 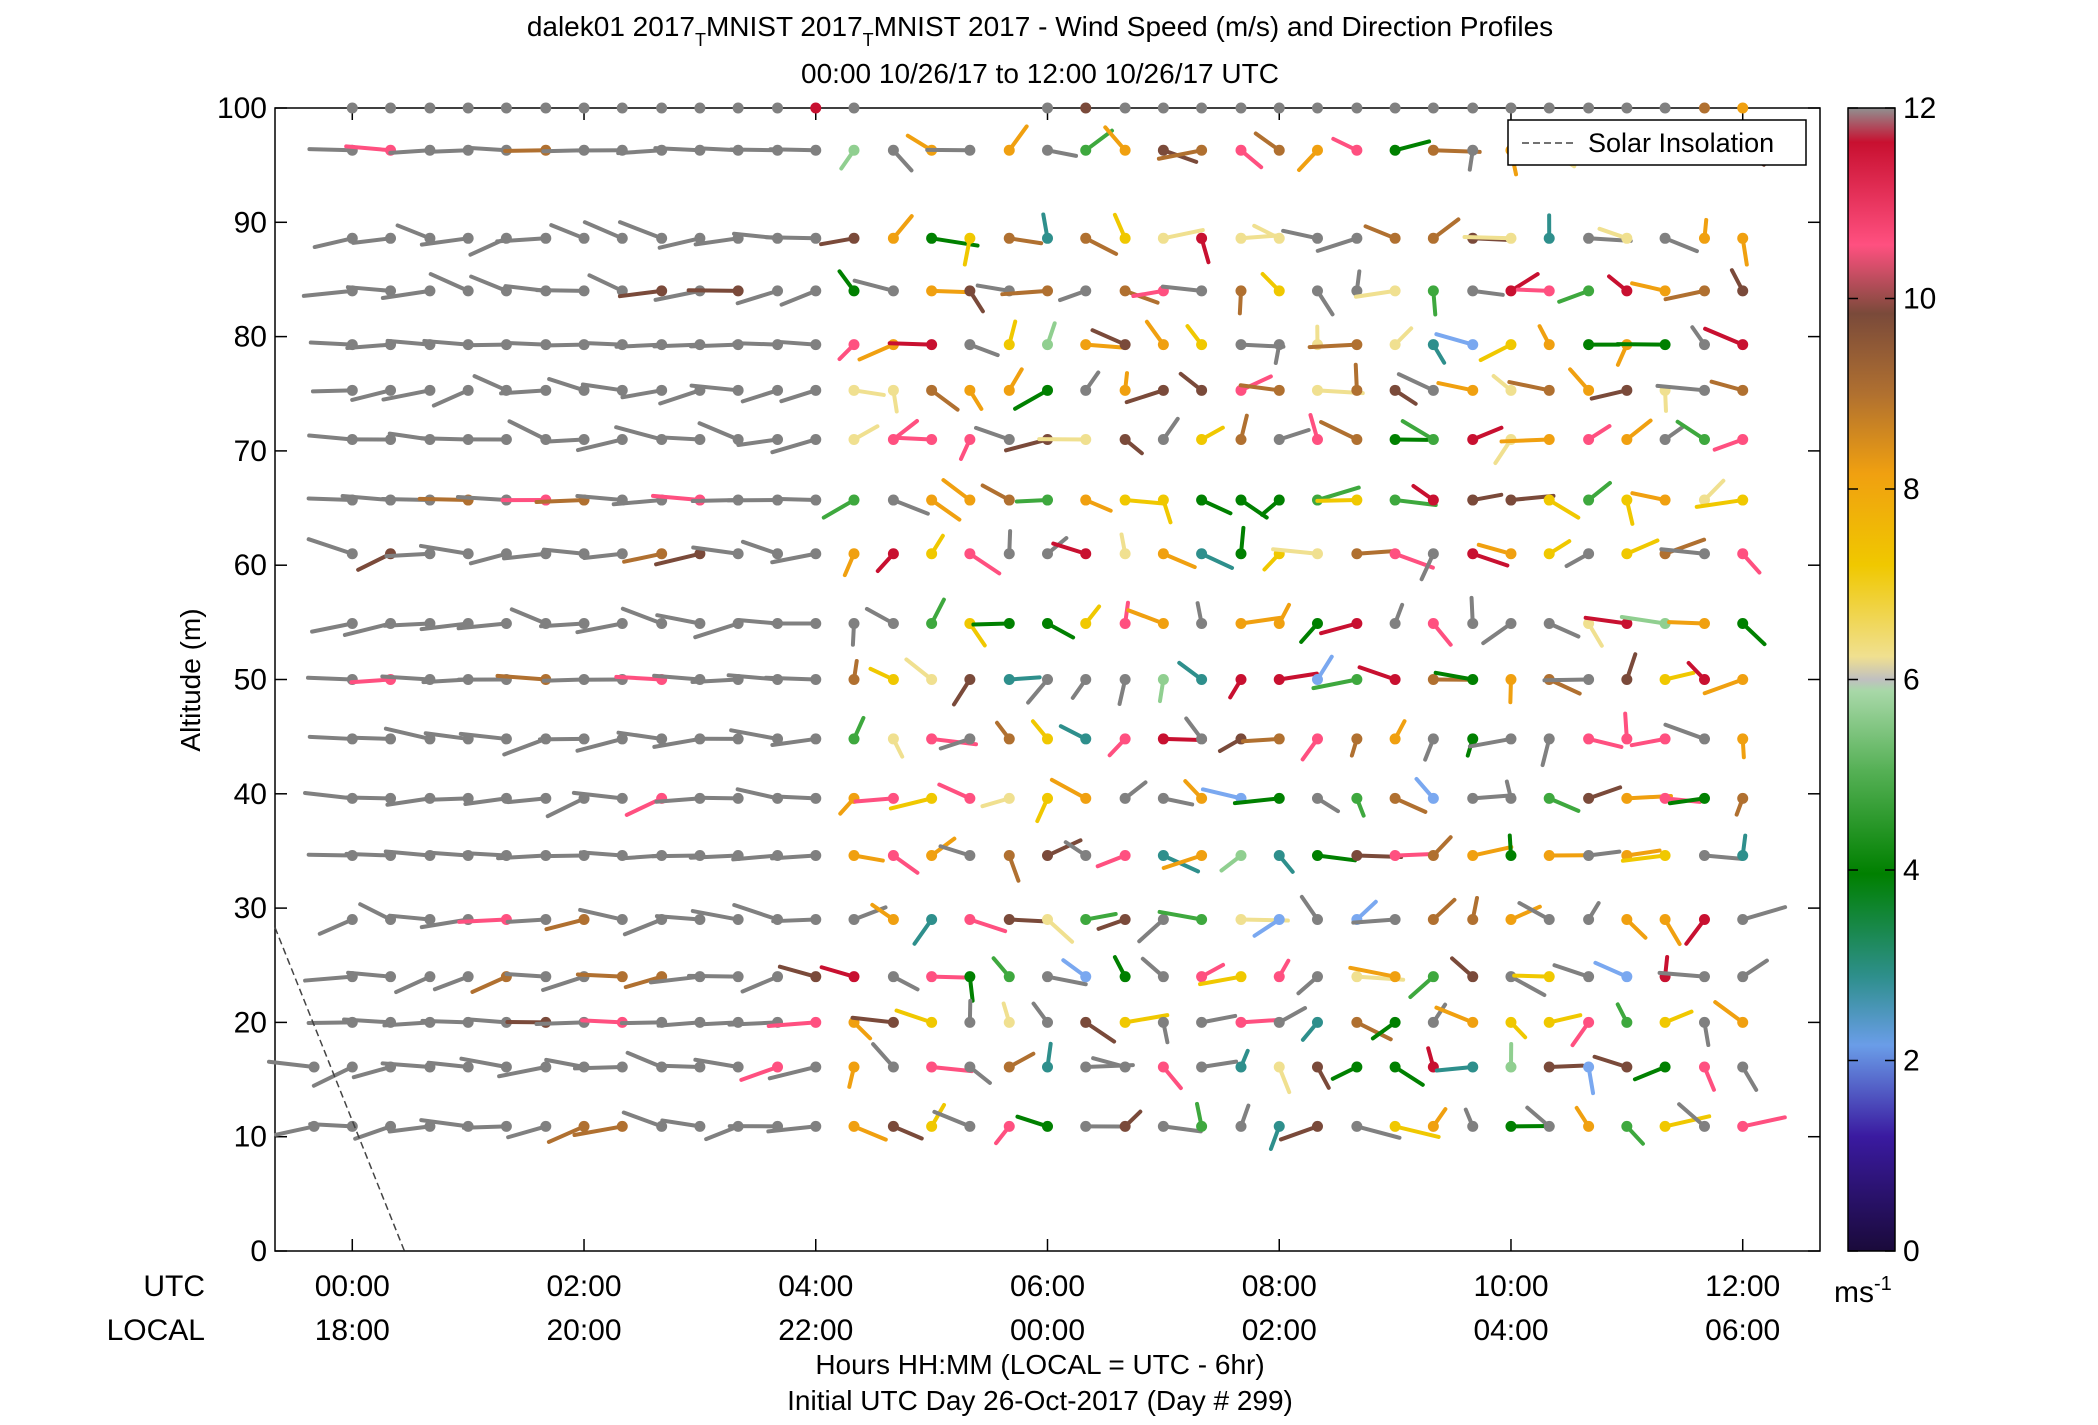 I want to click on colorbar-tick-label: 0, so click(x=1911, y=1251).